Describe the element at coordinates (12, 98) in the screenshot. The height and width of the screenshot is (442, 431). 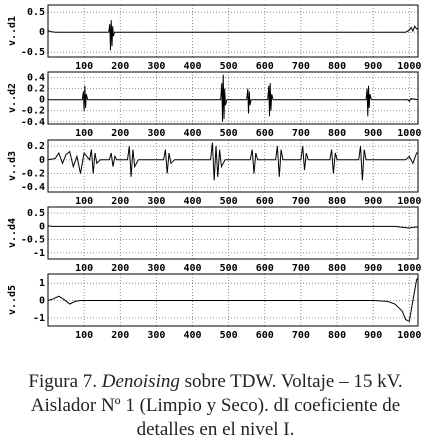
I see `y-axis-label: v..d2` at that location.